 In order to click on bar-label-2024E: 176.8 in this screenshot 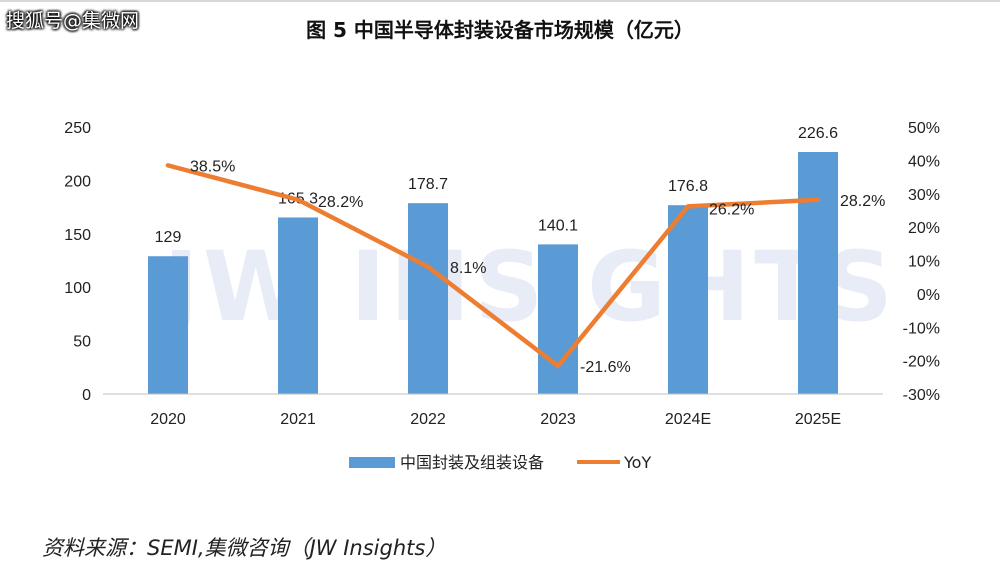, I will do `click(688, 186)`.